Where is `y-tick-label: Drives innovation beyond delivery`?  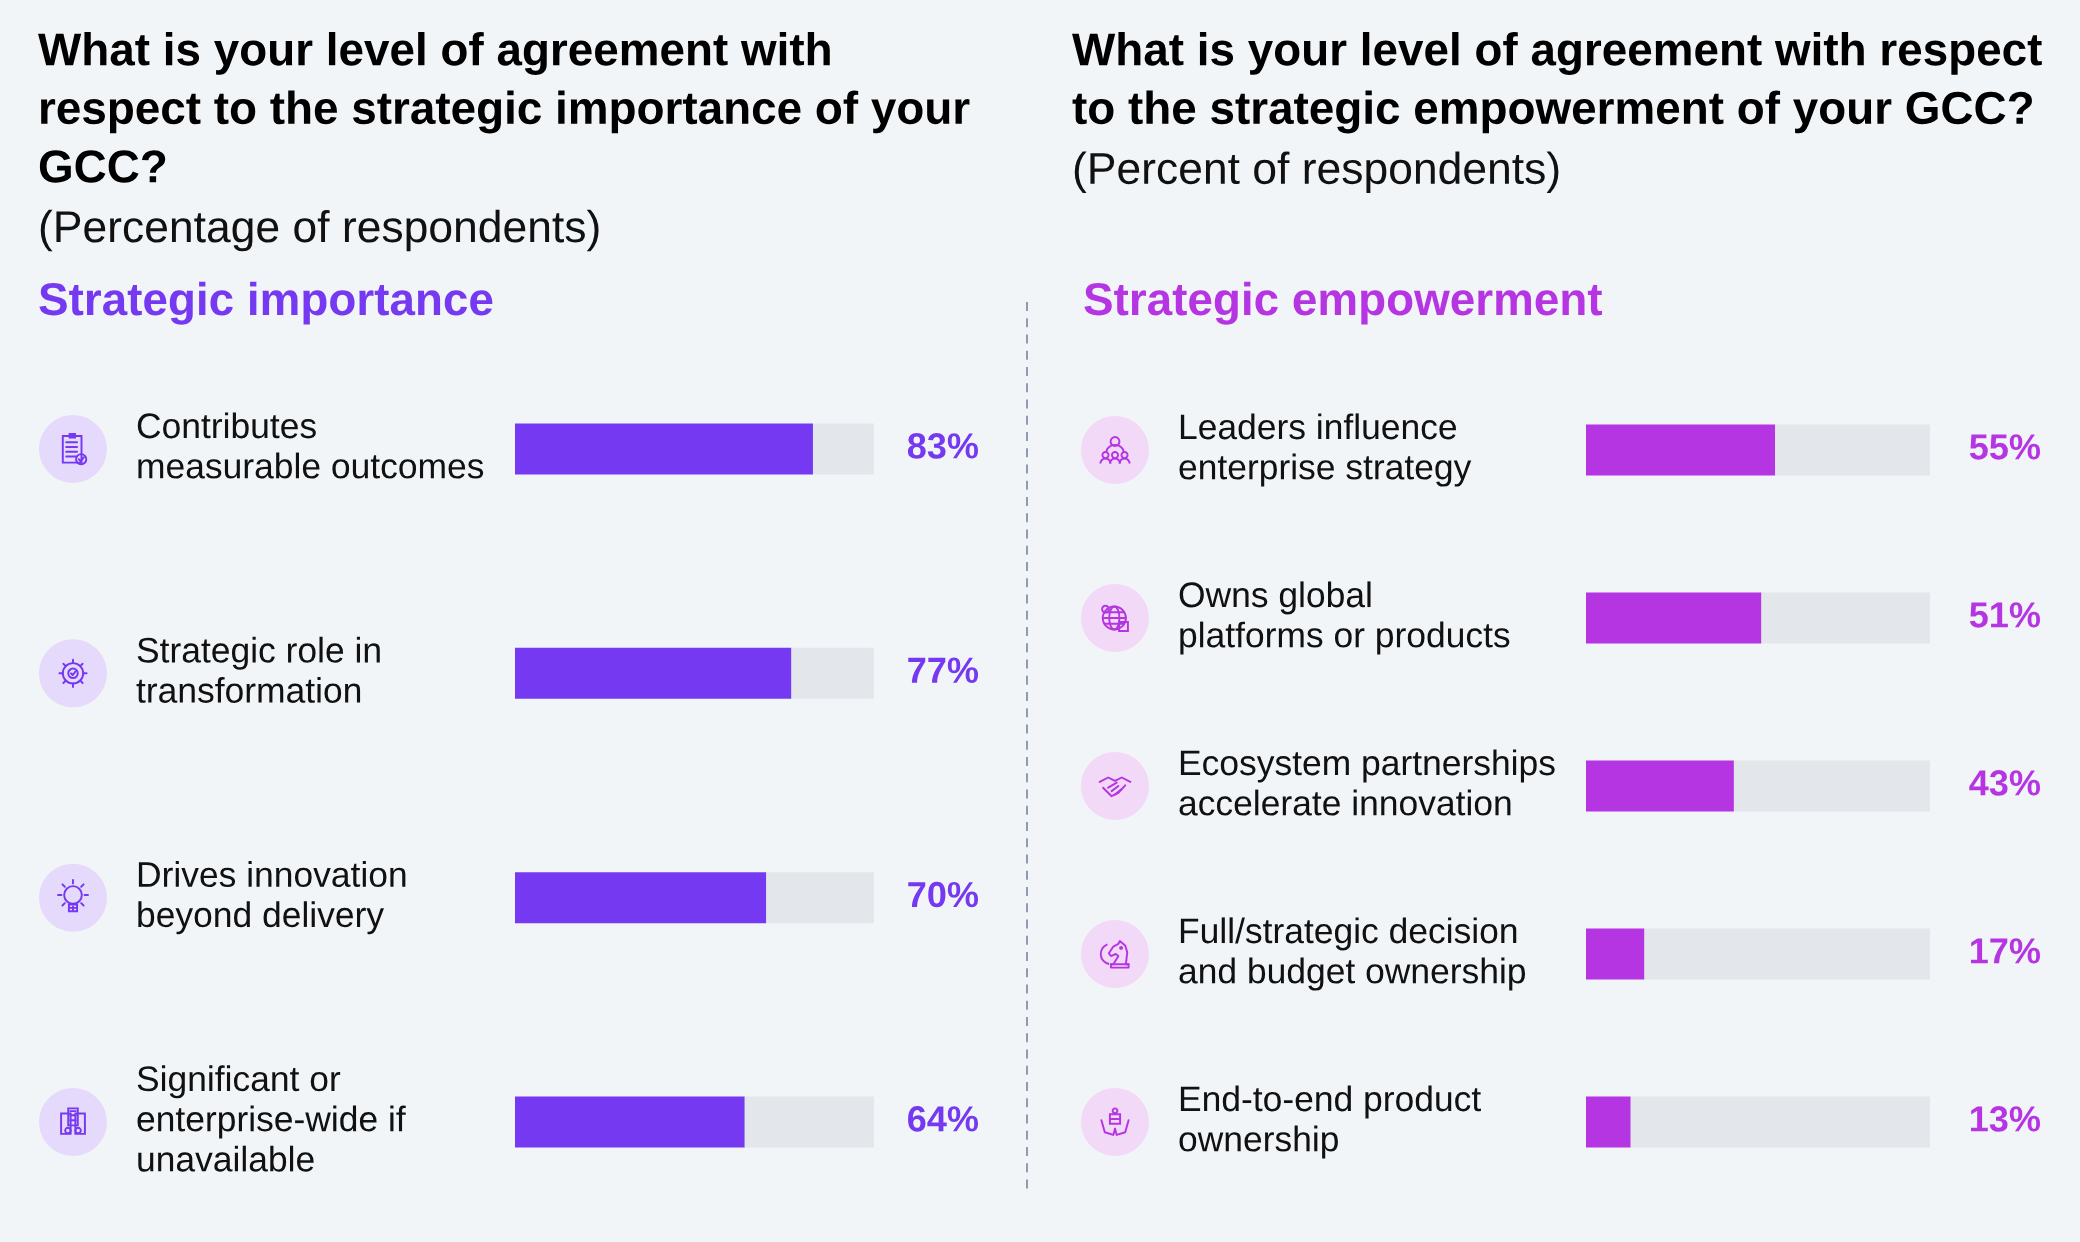
y-tick-label: Drives innovation beyond delivery is located at coordinates (272, 898).